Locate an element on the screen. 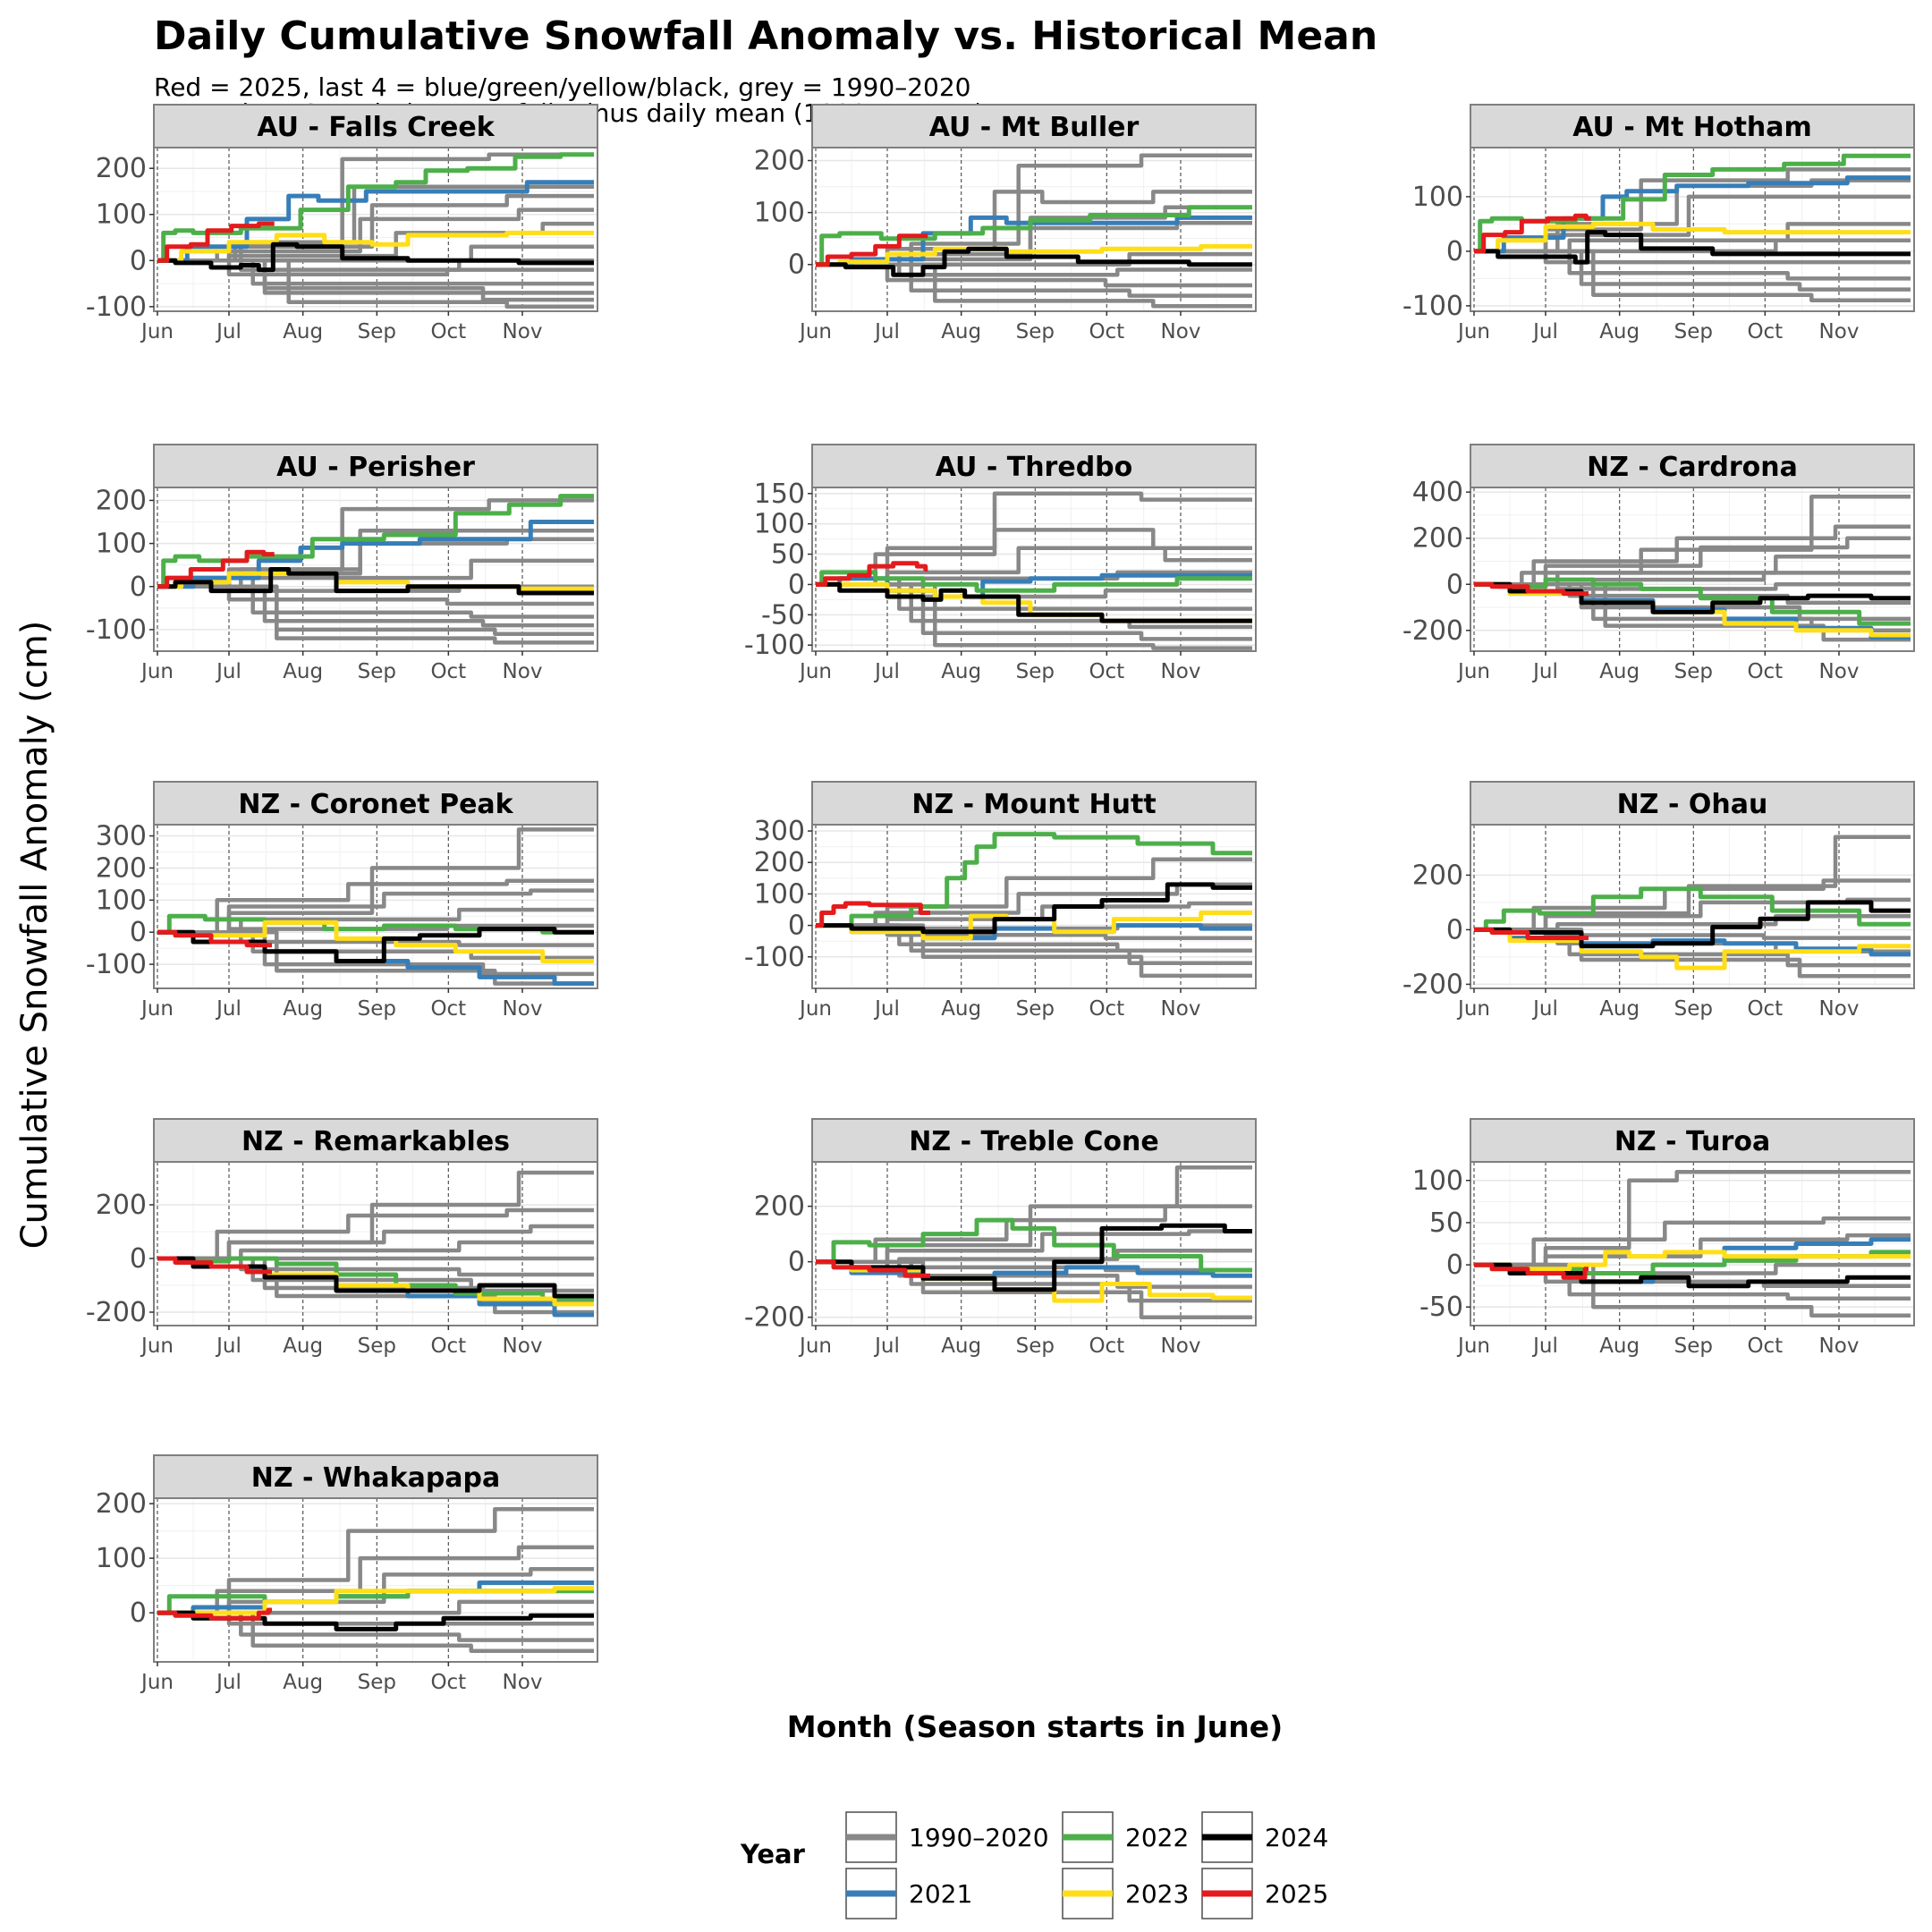 This screenshot has height=1932, width=1932. panel-strip-label: AU - Mt Buller is located at coordinates (1034, 127).